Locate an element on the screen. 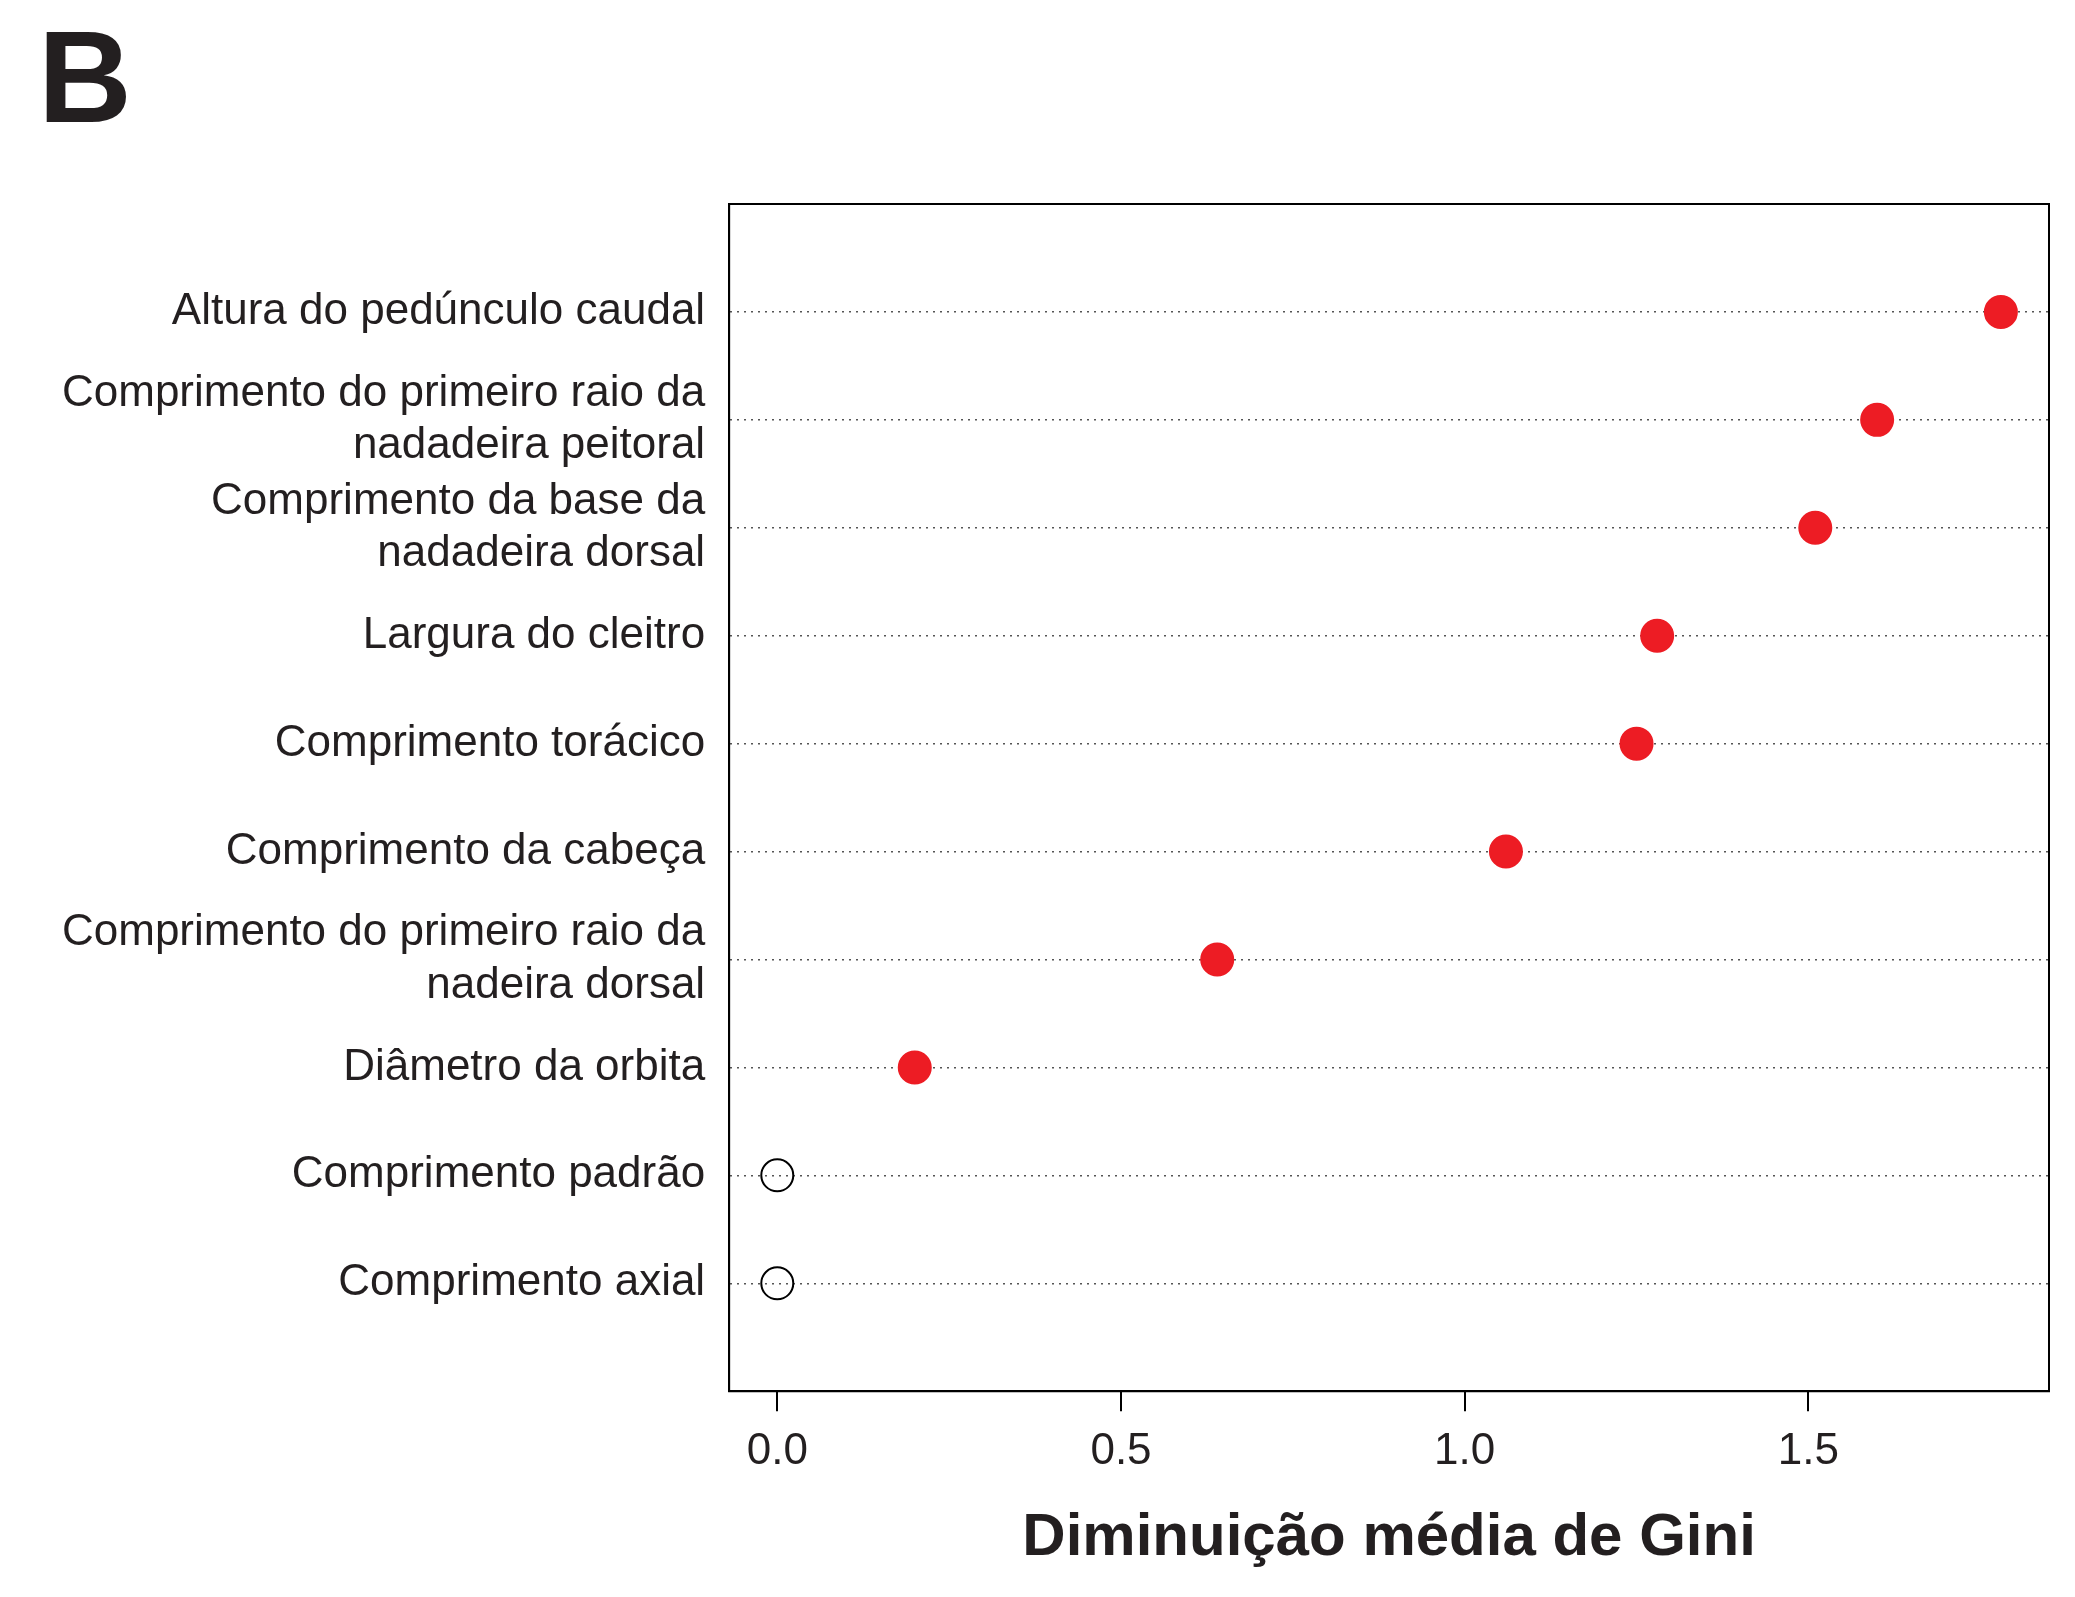  y-tick-label: Comprimento da cabeça is located at coordinates (465, 848).